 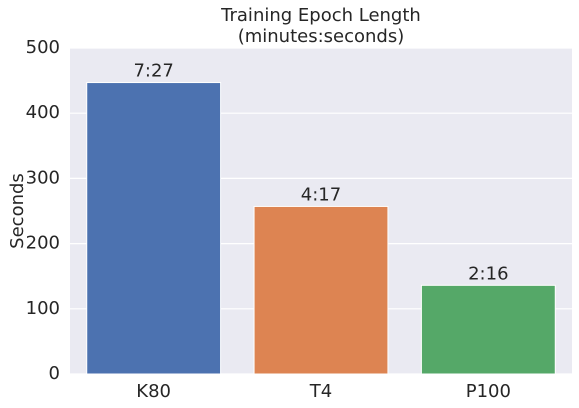 What do you see at coordinates (488, 273) in the screenshot?
I see `value-label: 2:16` at bounding box center [488, 273].